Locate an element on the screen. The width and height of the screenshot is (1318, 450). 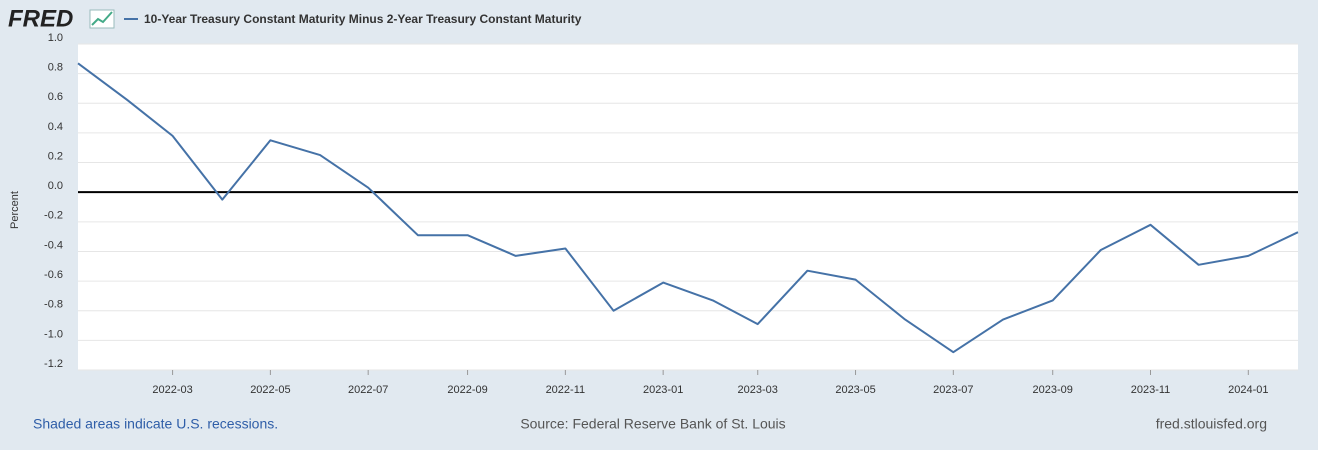
y-tick-label: 0.8 is located at coordinates (55, 68).